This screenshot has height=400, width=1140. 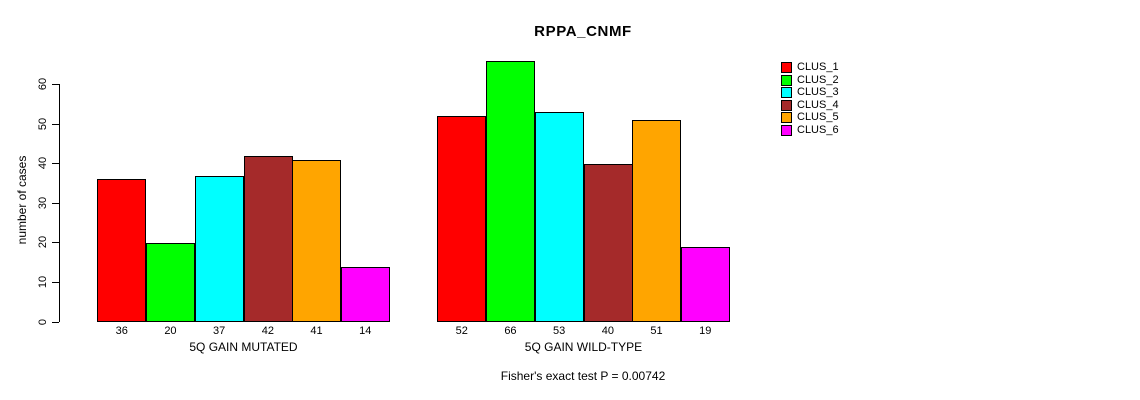 What do you see at coordinates (607, 331) in the screenshot?
I see `bar-value-label: 40` at bounding box center [607, 331].